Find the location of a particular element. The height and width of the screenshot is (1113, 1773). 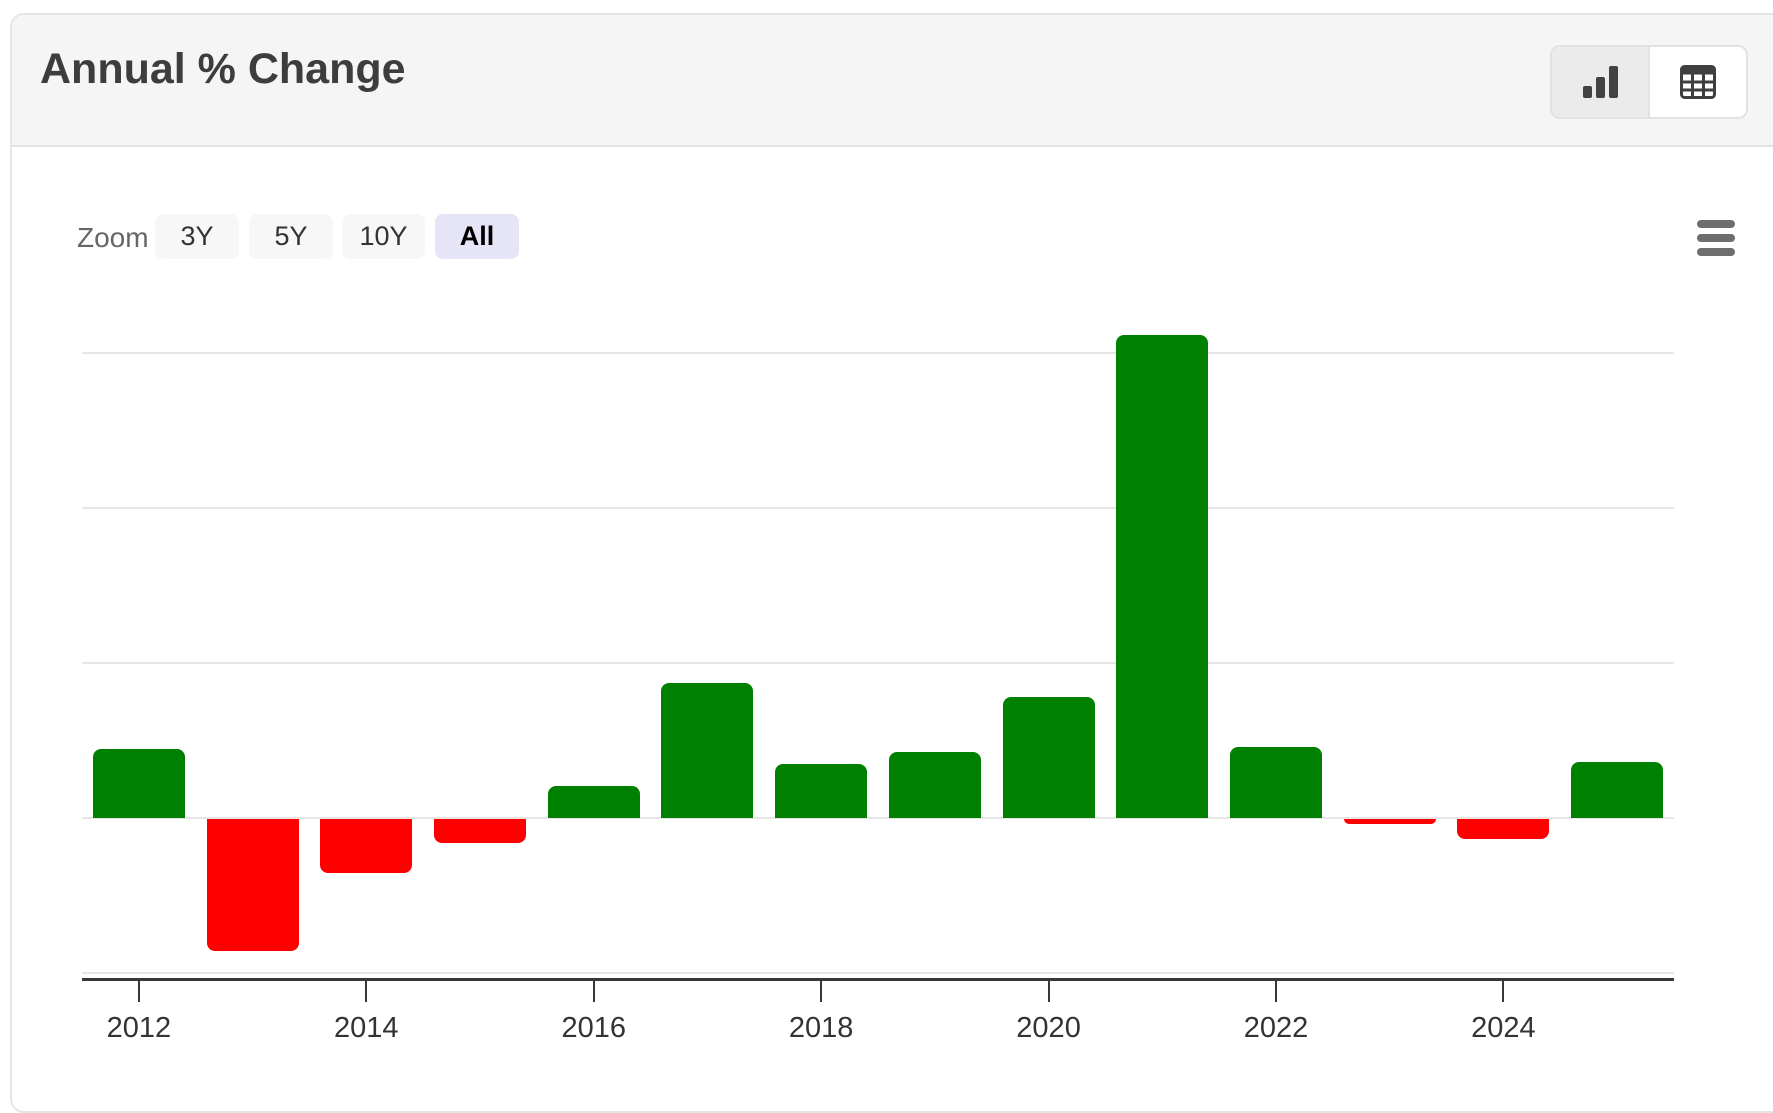

x-axis-label-2016: 2016 is located at coordinates (593, 1028).